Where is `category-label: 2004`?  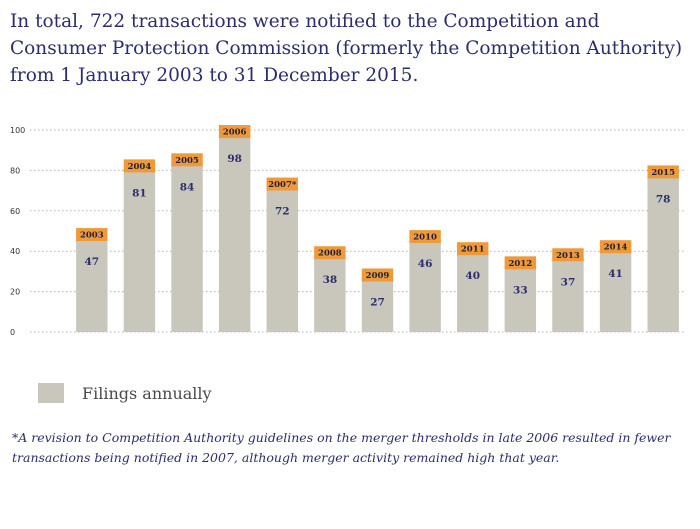 category-label: 2004 is located at coordinates (140, 167).